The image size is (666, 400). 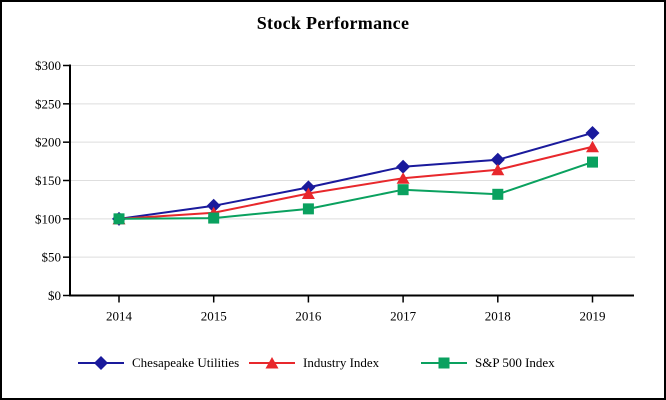 I want to click on x-tick-label: 2015, so click(x=214, y=316).